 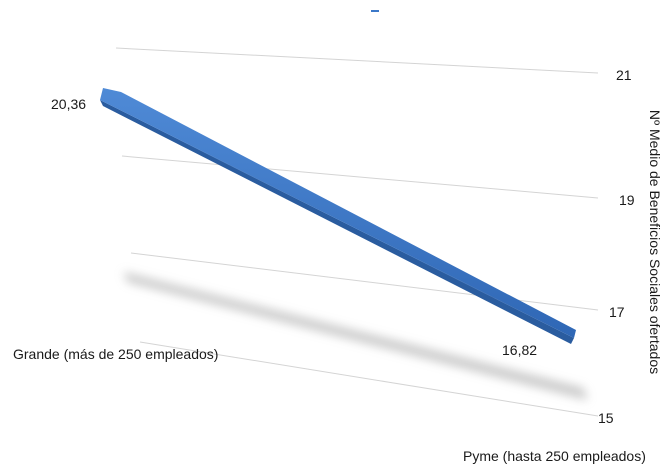 What do you see at coordinates (554, 456) in the screenshot?
I see `category-label-pyme: Pyme (hasta 250 empleados)` at bounding box center [554, 456].